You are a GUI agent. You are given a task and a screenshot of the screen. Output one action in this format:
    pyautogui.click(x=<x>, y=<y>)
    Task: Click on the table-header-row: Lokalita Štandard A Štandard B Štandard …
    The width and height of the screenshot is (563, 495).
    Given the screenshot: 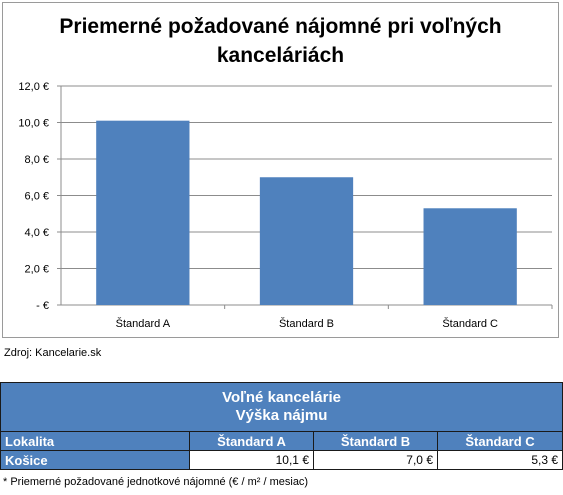 What is the action you would take?
    pyautogui.click(x=281, y=441)
    